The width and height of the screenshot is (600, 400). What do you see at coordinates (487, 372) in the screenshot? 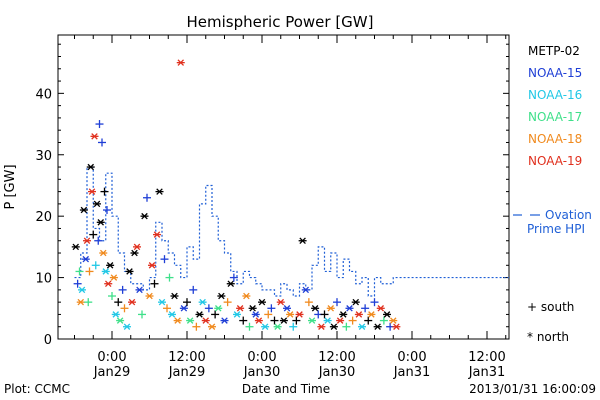
I see `x-tick-date: Jan31` at bounding box center [487, 372].